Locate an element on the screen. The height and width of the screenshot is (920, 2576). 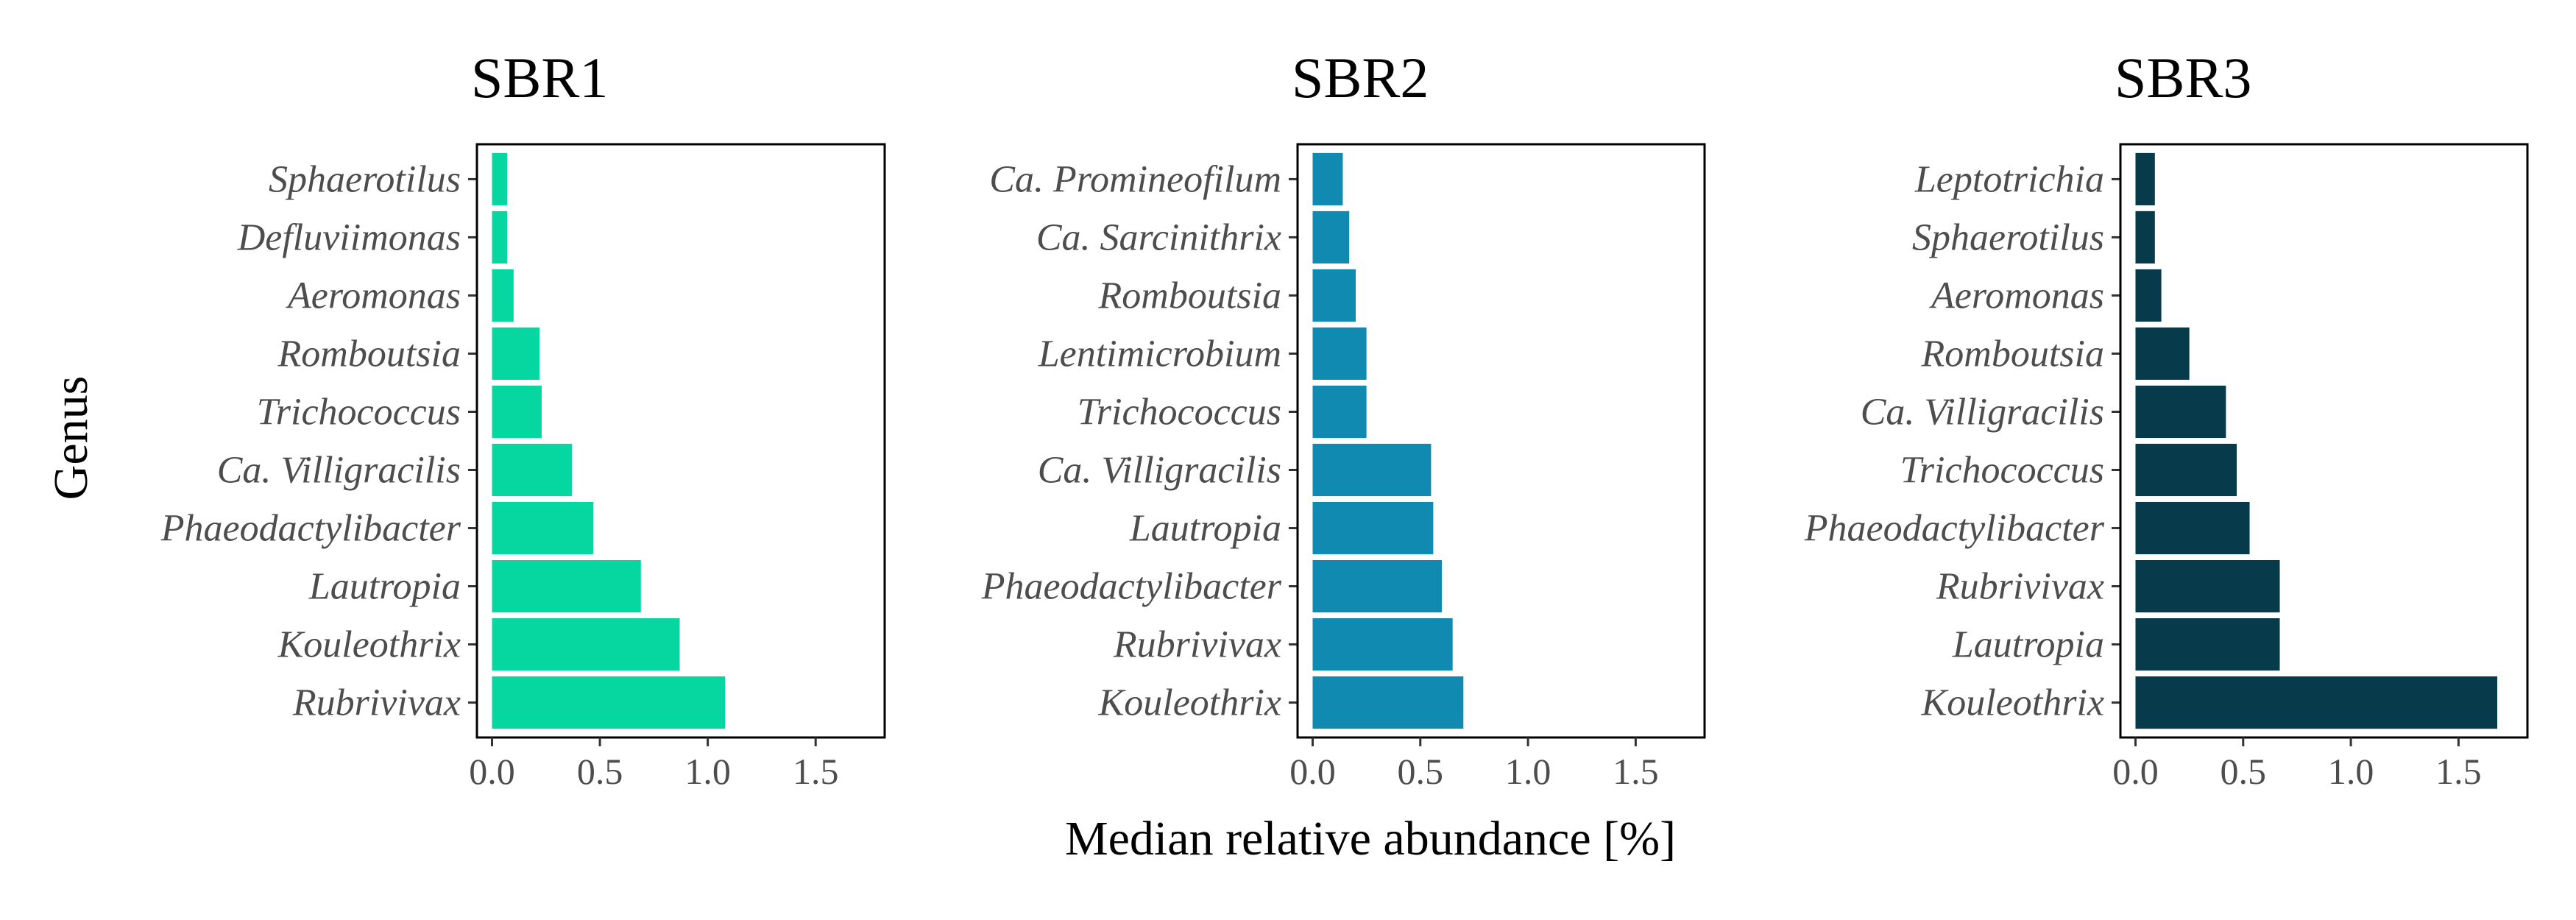
panel-title: SBR2 is located at coordinates (1360, 78).